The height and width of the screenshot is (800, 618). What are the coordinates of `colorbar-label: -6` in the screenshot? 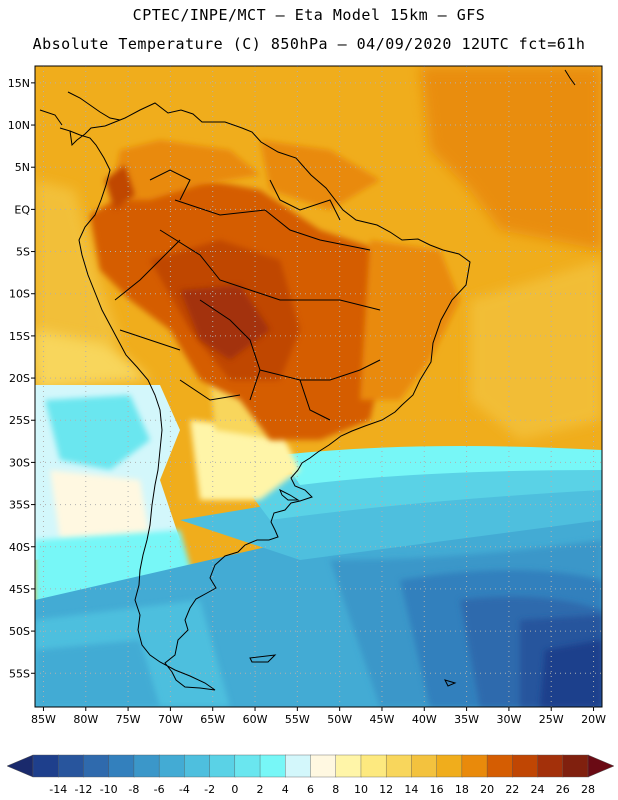 It's located at (159, 789).